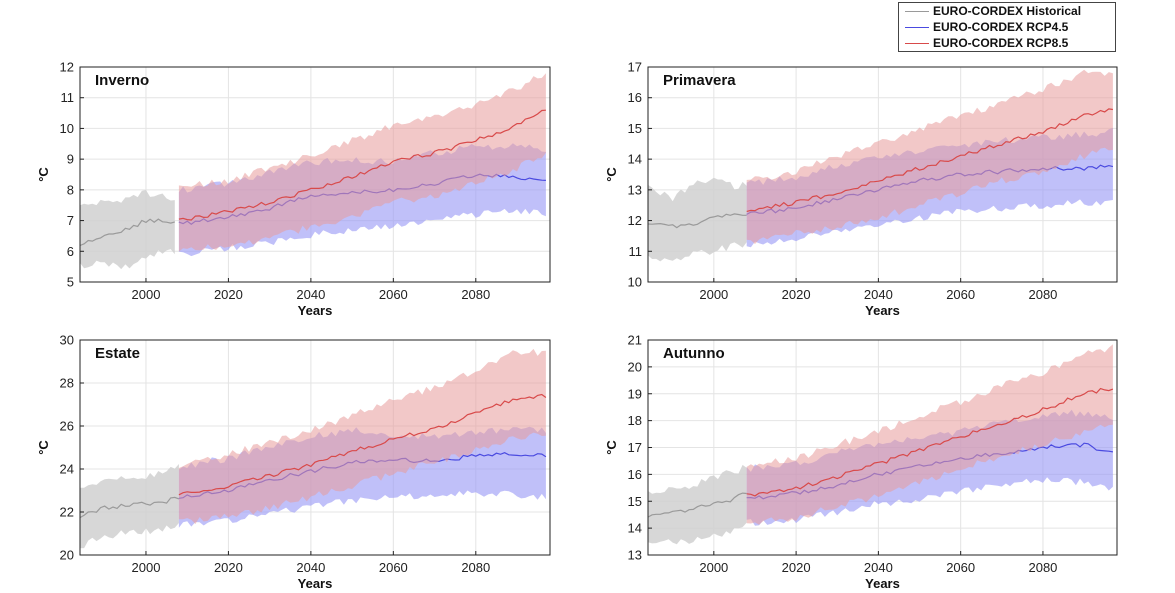  Describe the element at coordinates (635, 340) in the screenshot. I see `y-tick-label: 21` at that location.